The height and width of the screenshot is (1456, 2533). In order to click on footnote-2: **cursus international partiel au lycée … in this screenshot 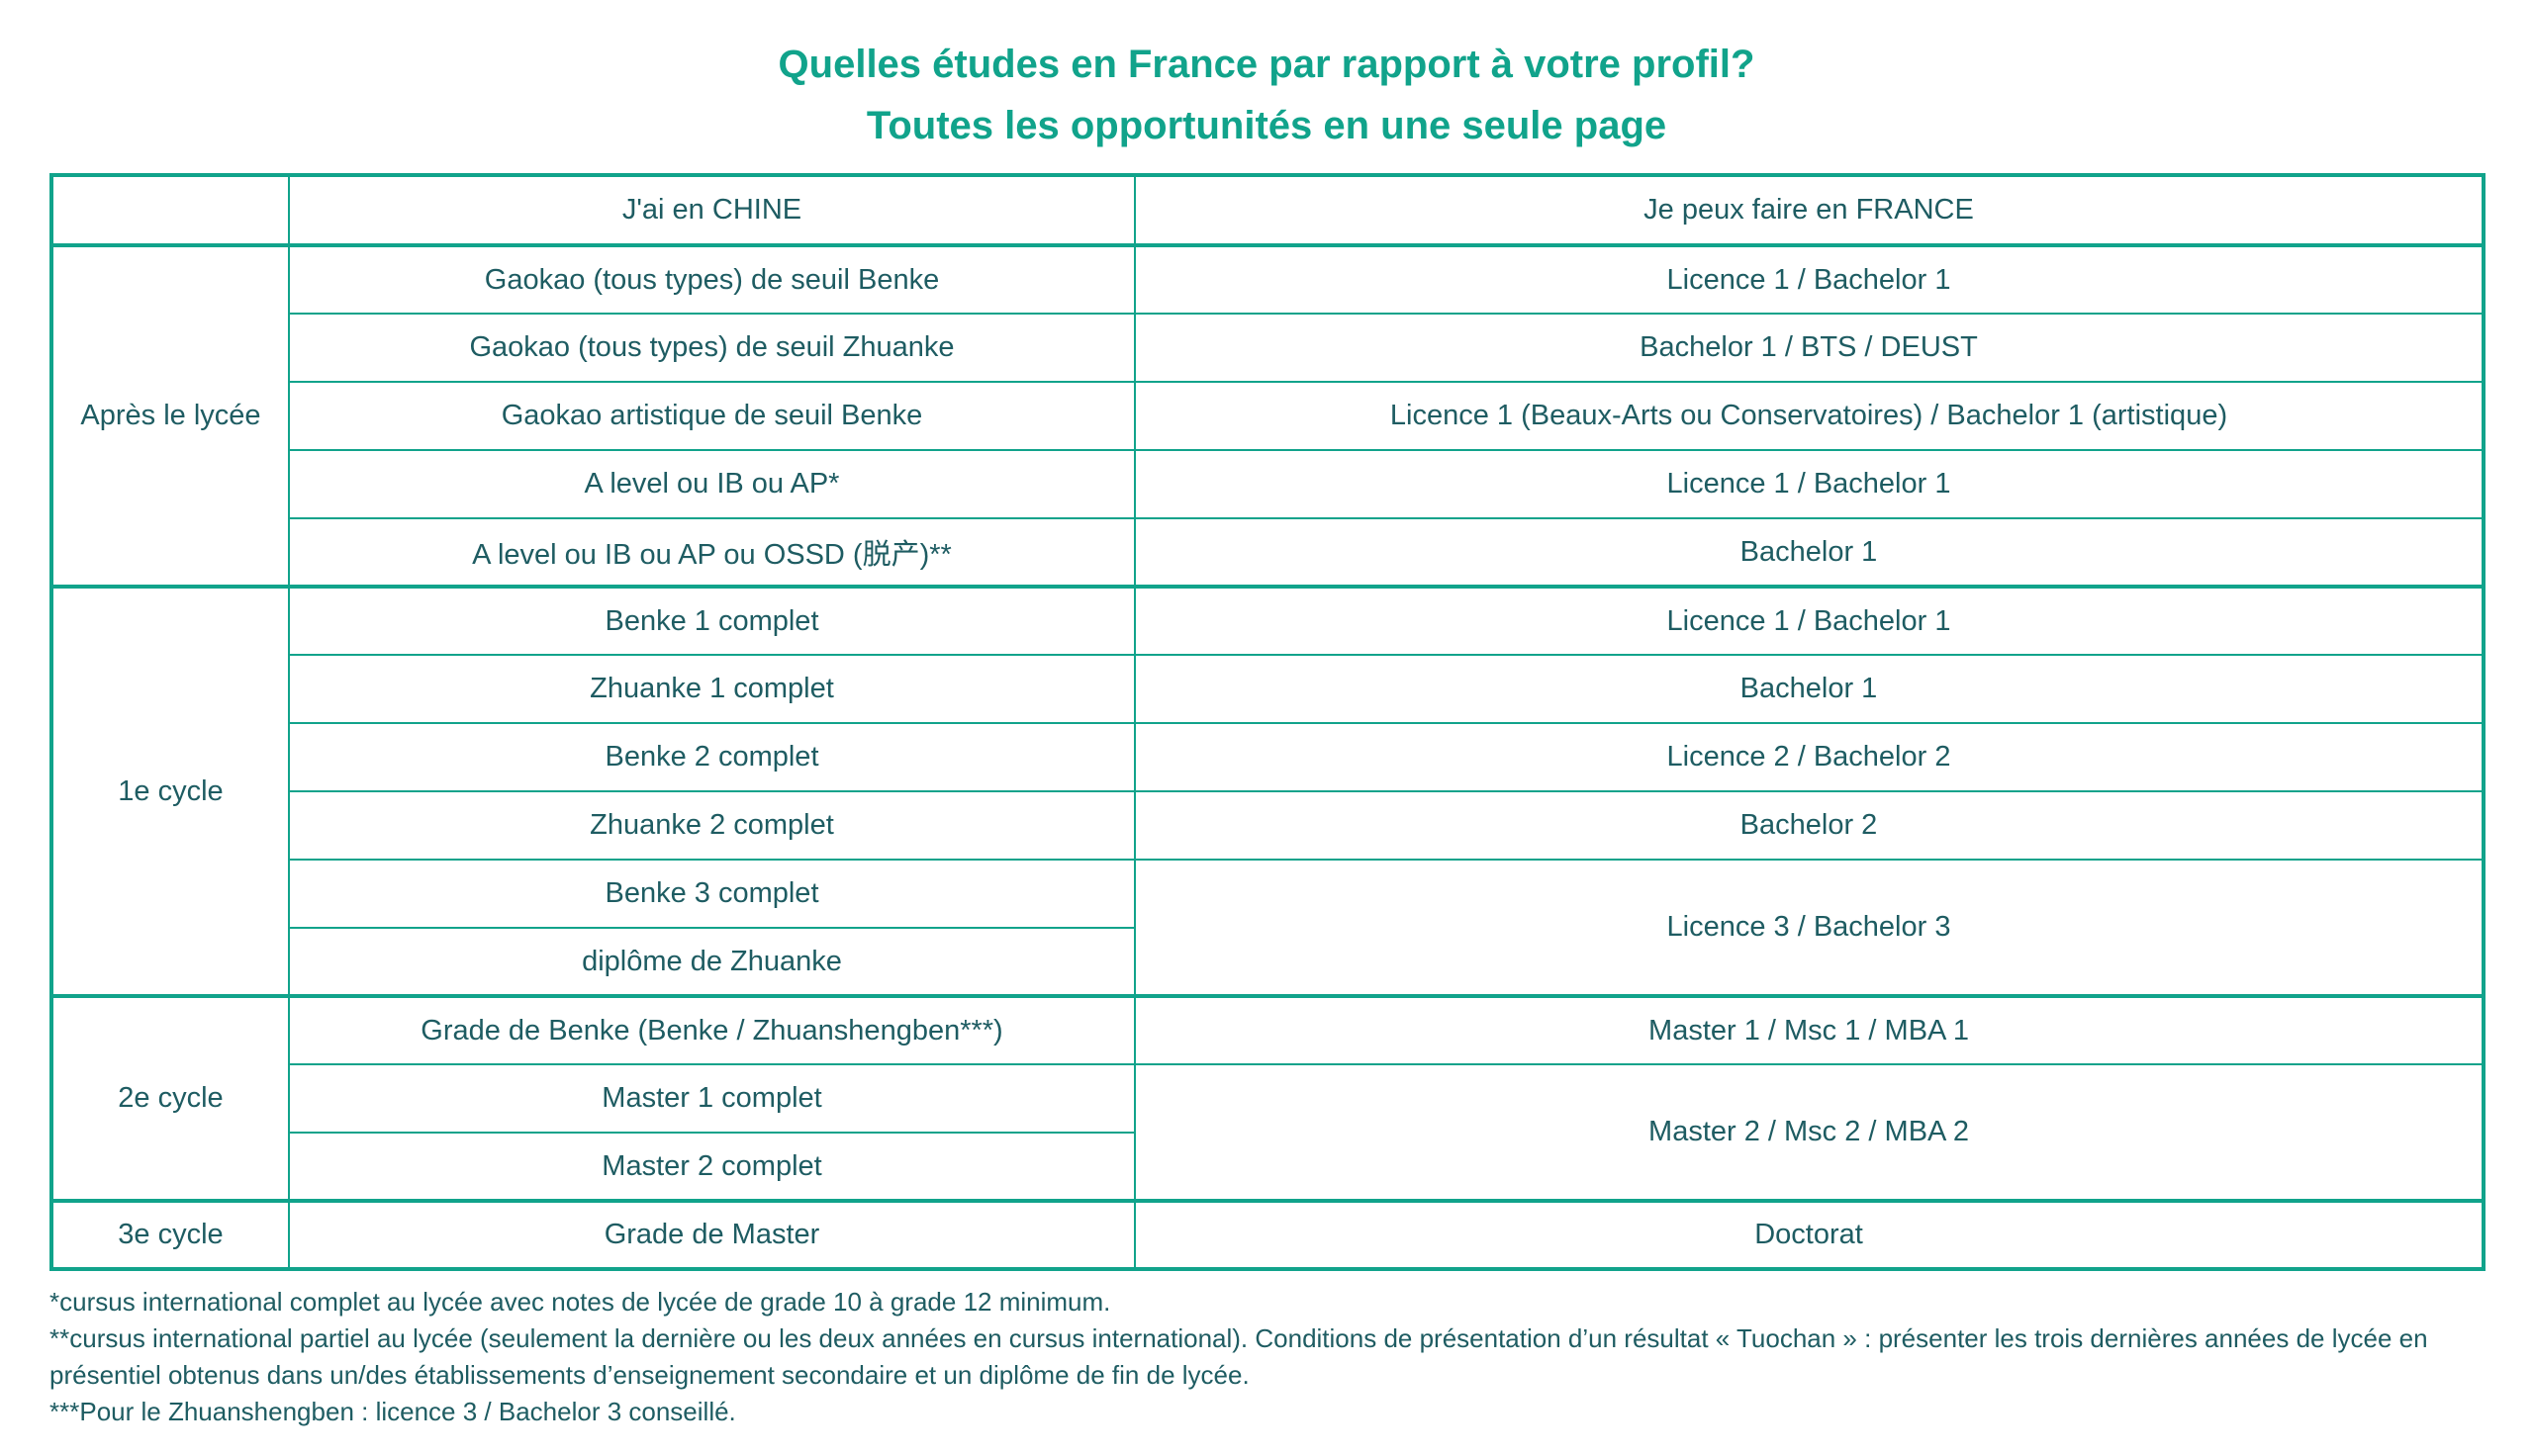, I will do `click(1238, 1356)`.